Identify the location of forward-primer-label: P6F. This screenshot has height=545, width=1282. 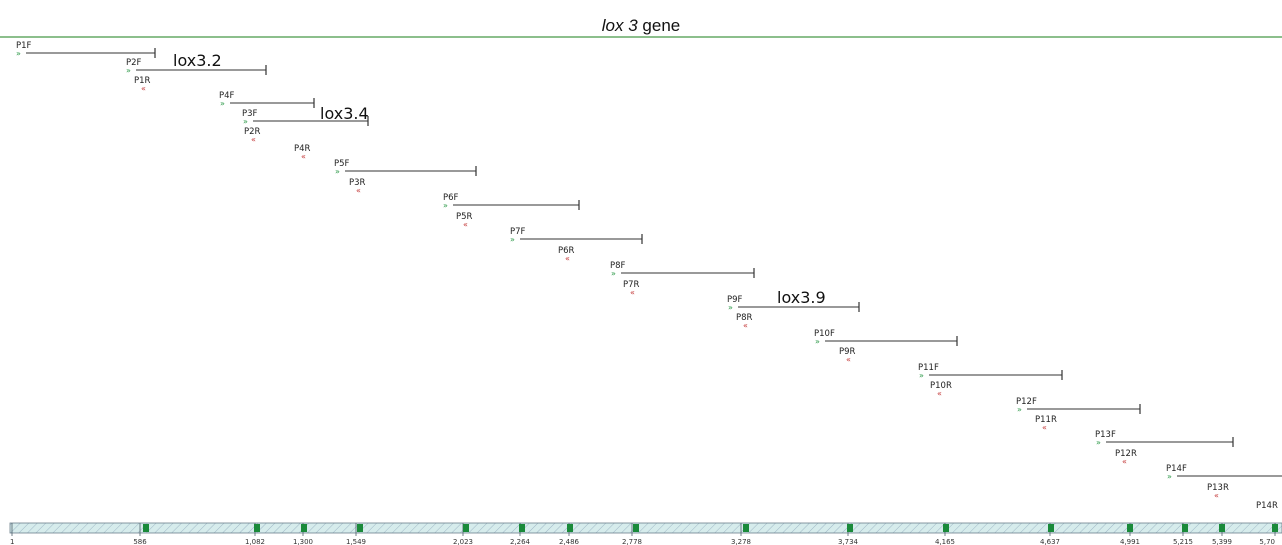
(451, 198).